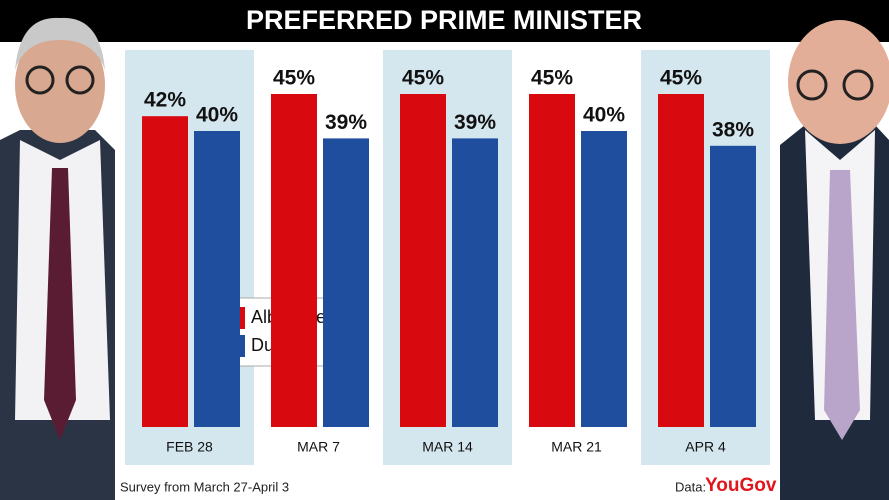 The height and width of the screenshot is (500, 889). What do you see at coordinates (576, 447) in the screenshot?
I see `x-tick-label: MAR 21` at bounding box center [576, 447].